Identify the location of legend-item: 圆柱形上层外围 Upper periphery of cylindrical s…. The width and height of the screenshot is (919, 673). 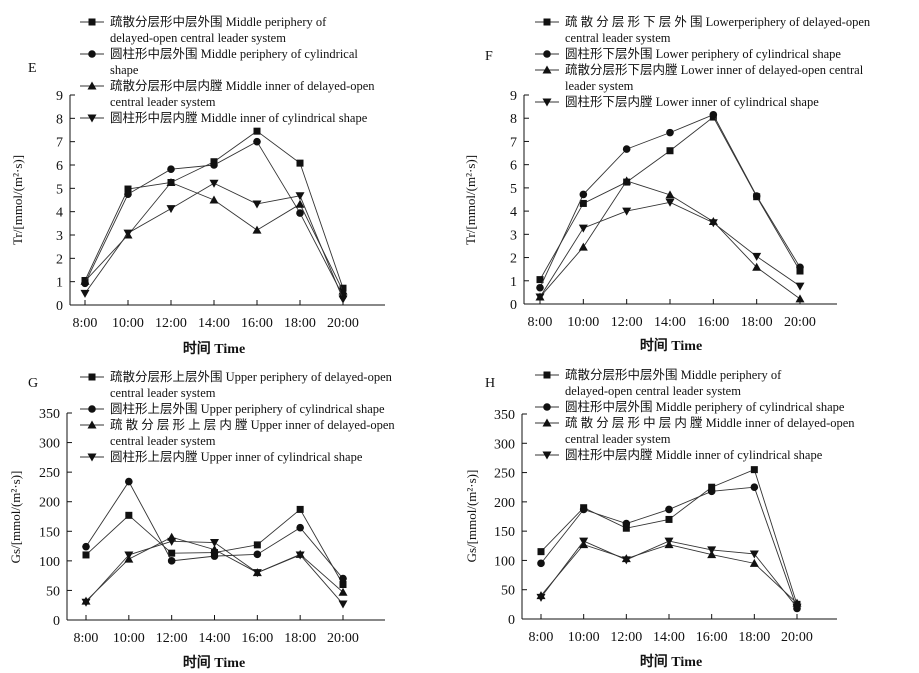
(232, 408).